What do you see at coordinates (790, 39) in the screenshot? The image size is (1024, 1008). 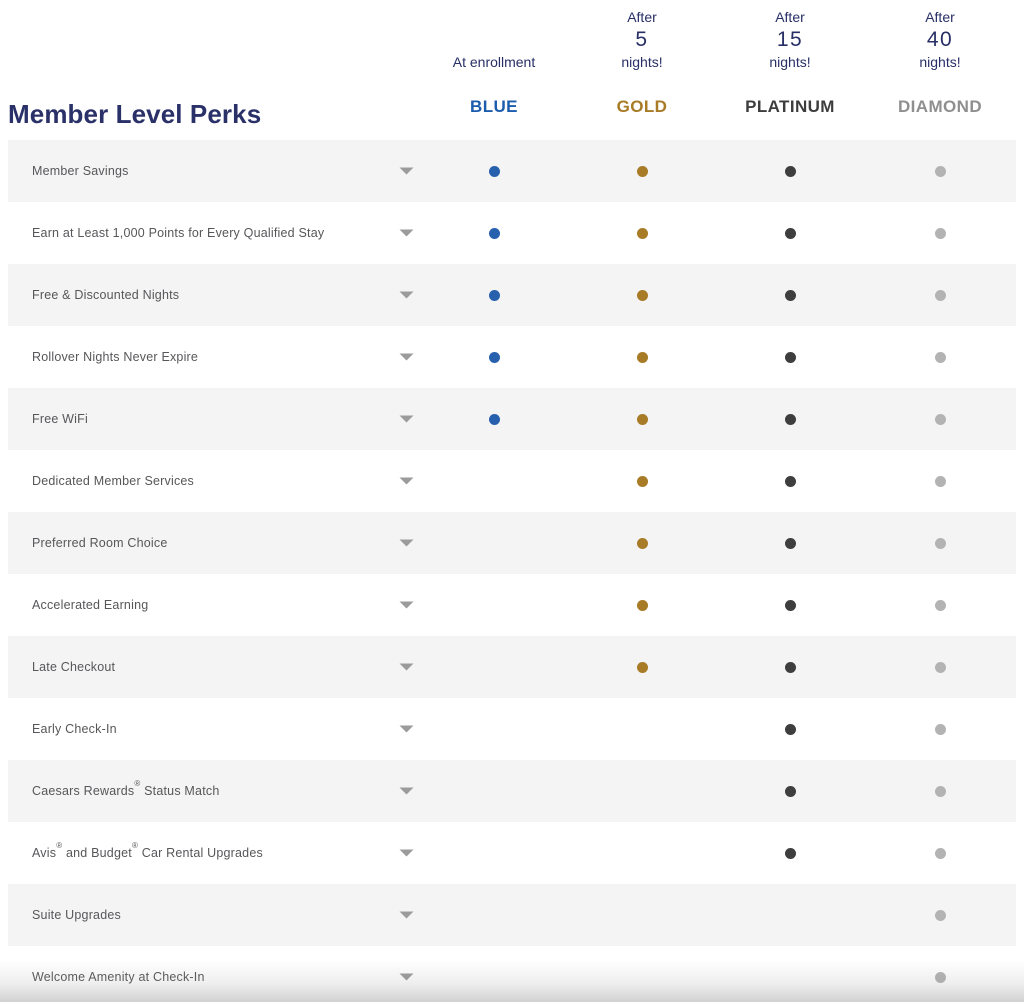 I see `qualifier-night-count: 15` at bounding box center [790, 39].